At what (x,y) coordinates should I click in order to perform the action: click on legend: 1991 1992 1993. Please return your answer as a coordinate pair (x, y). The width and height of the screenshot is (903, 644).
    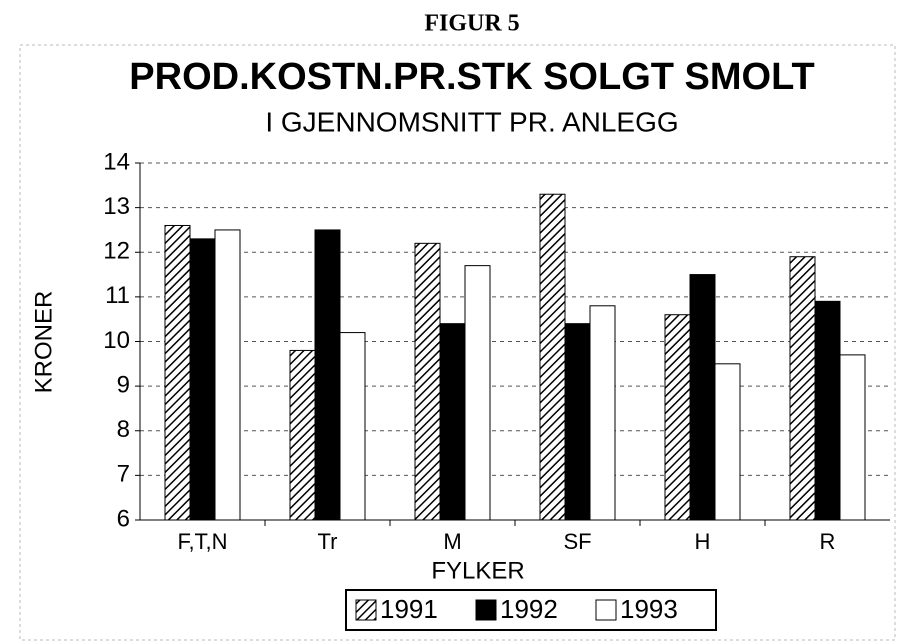
    Looking at the image, I should click on (531, 610).